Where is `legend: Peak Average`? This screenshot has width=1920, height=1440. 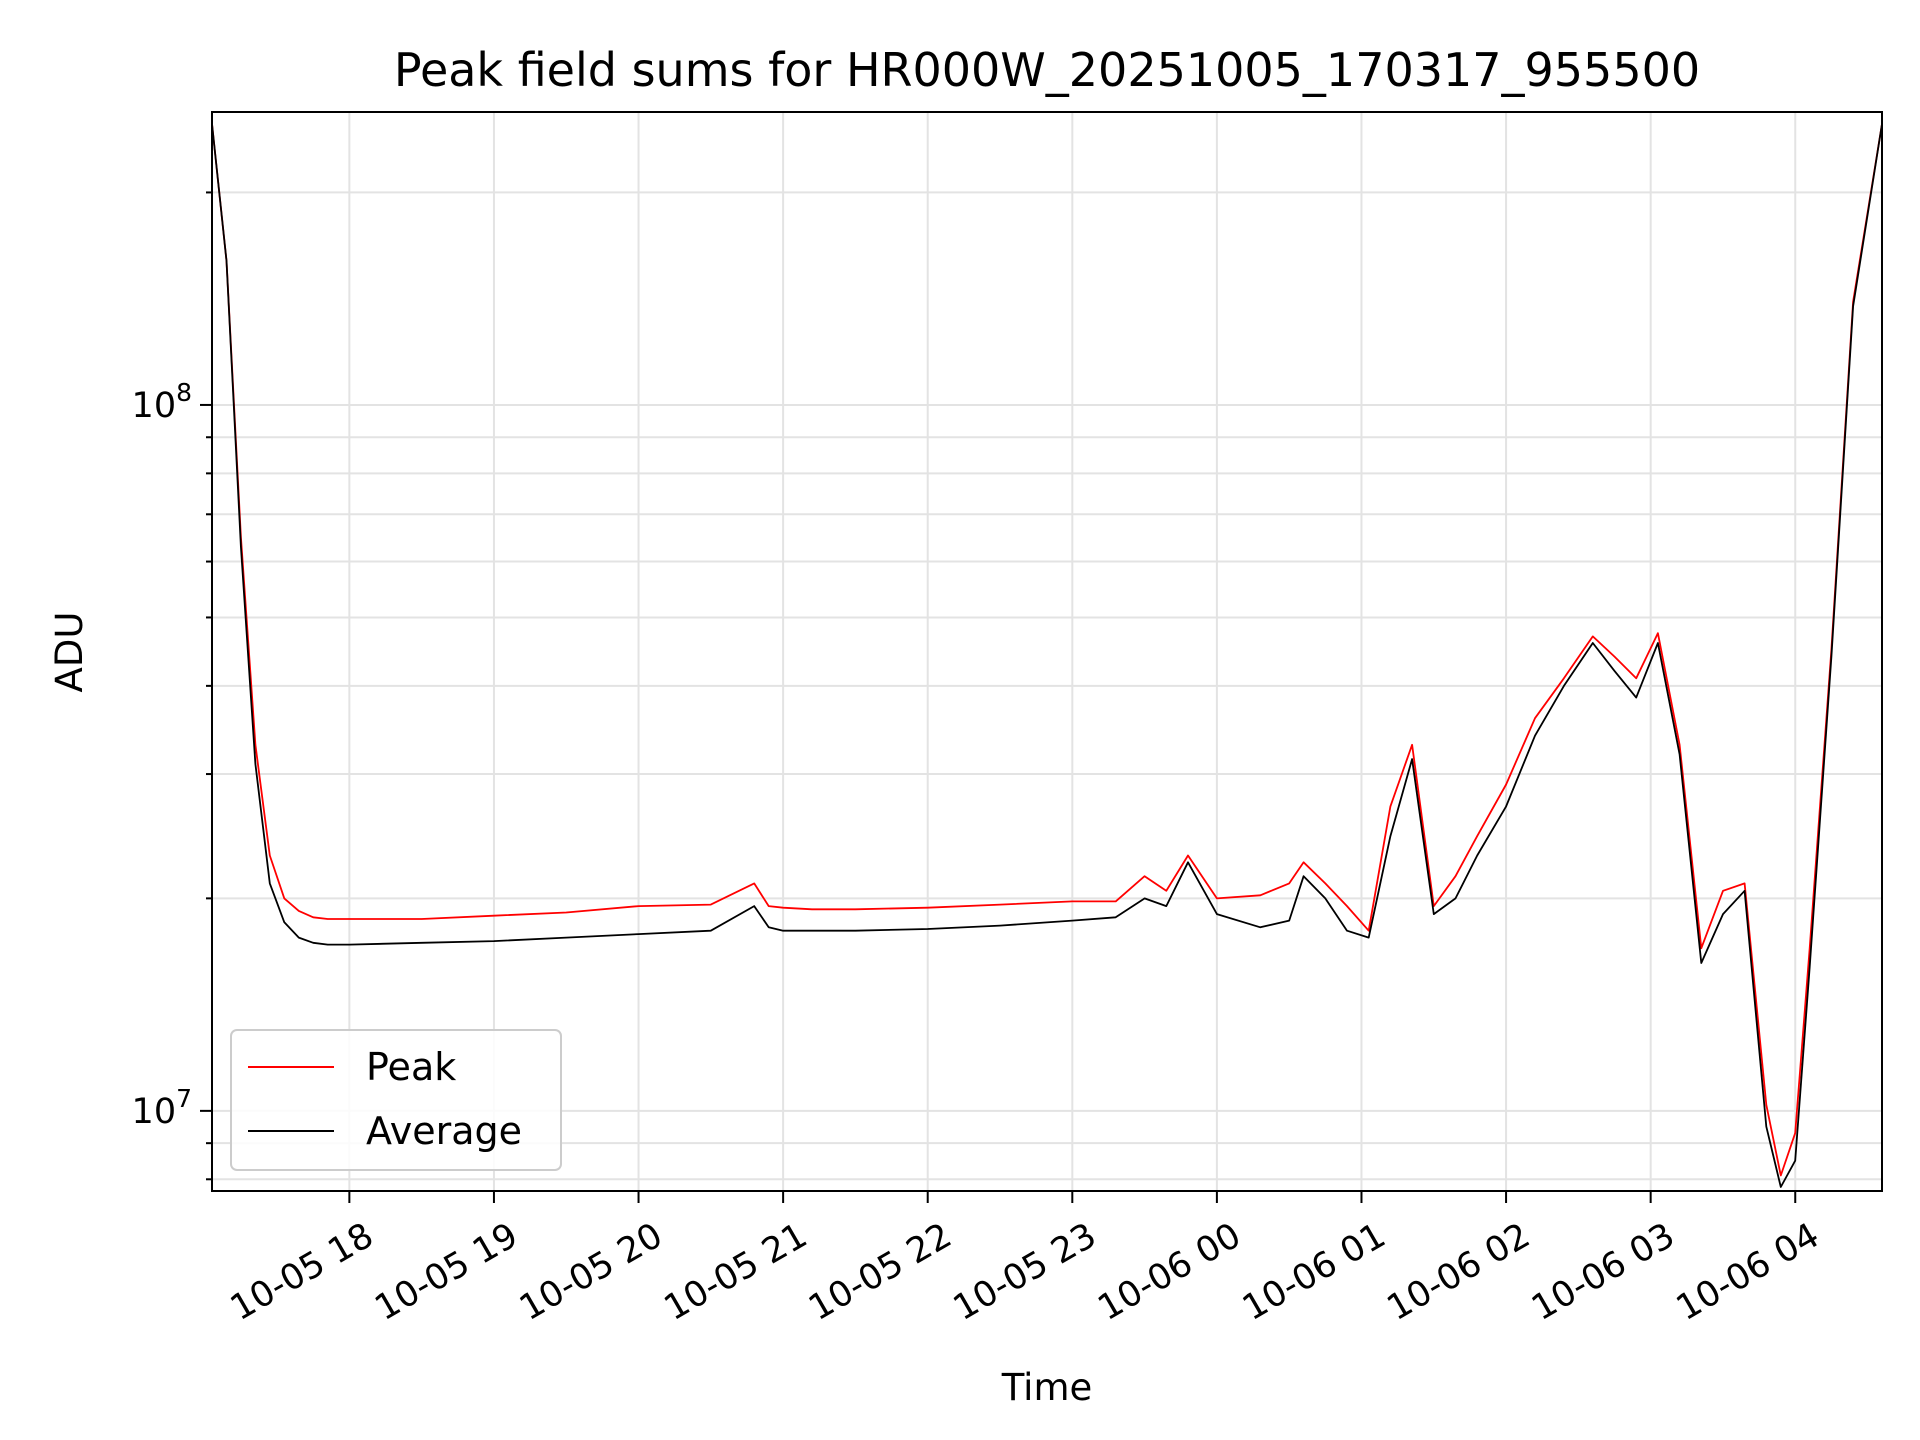 legend: Peak Average is located at coordinates (396, 1100).